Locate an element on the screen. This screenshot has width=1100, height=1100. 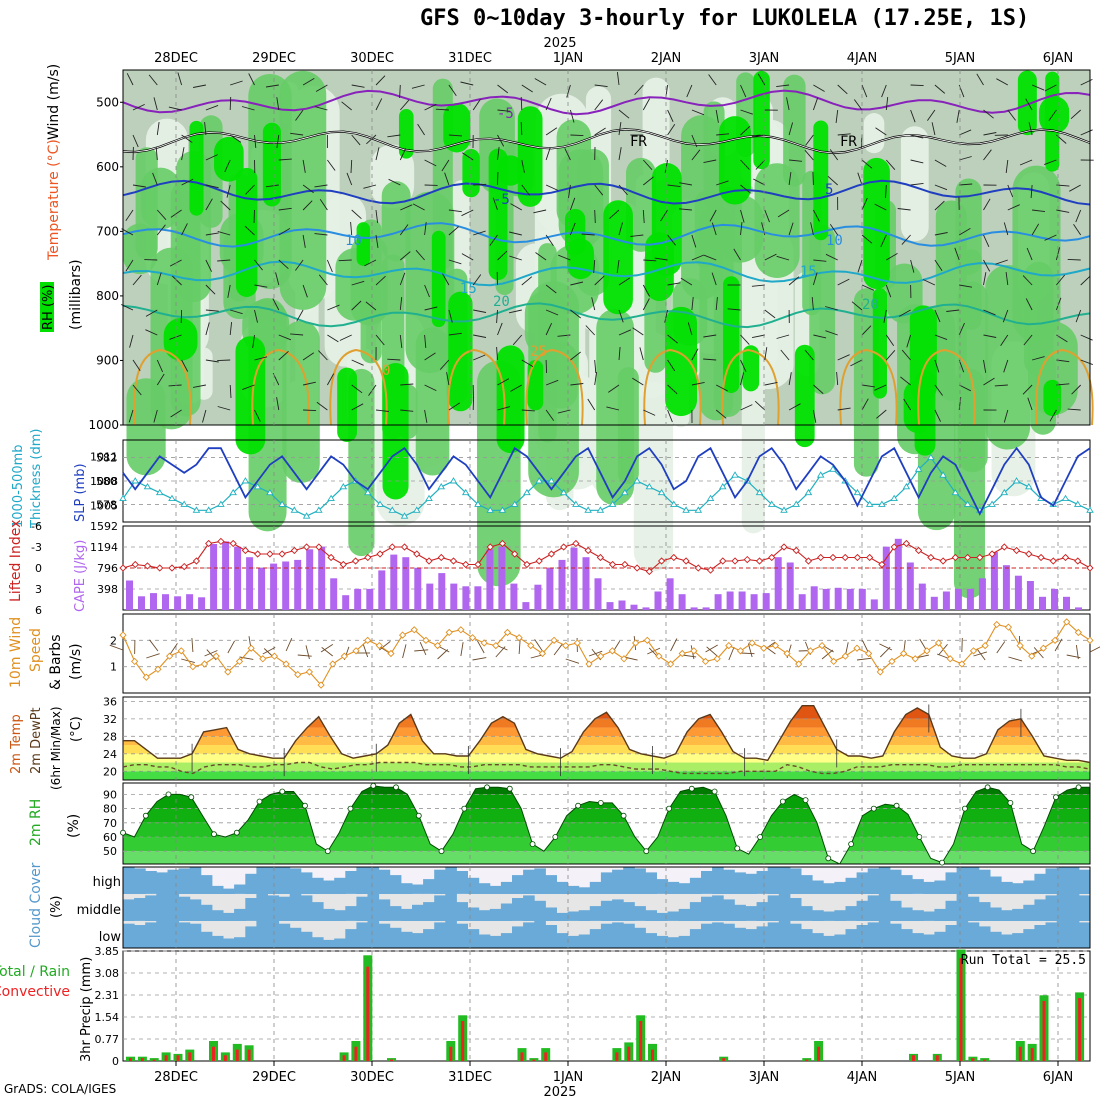
rh-dry-region is located at coordinates (753, 438).